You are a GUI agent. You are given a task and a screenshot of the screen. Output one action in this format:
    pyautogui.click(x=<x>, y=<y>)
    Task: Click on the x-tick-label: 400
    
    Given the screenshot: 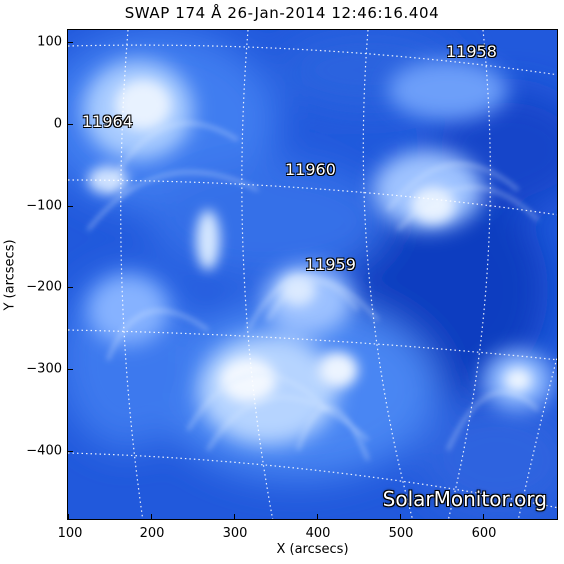 What is the action you would take?
    pyautogui.click(x=318, y=533)
    